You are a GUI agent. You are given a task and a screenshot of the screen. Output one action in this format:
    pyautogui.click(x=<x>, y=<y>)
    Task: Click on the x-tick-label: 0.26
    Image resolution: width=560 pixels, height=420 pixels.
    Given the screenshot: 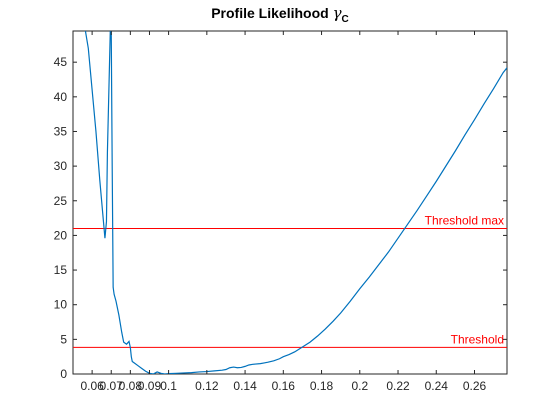 What is the action you would take?
    pyautogui.click(x=475, y=386)
    